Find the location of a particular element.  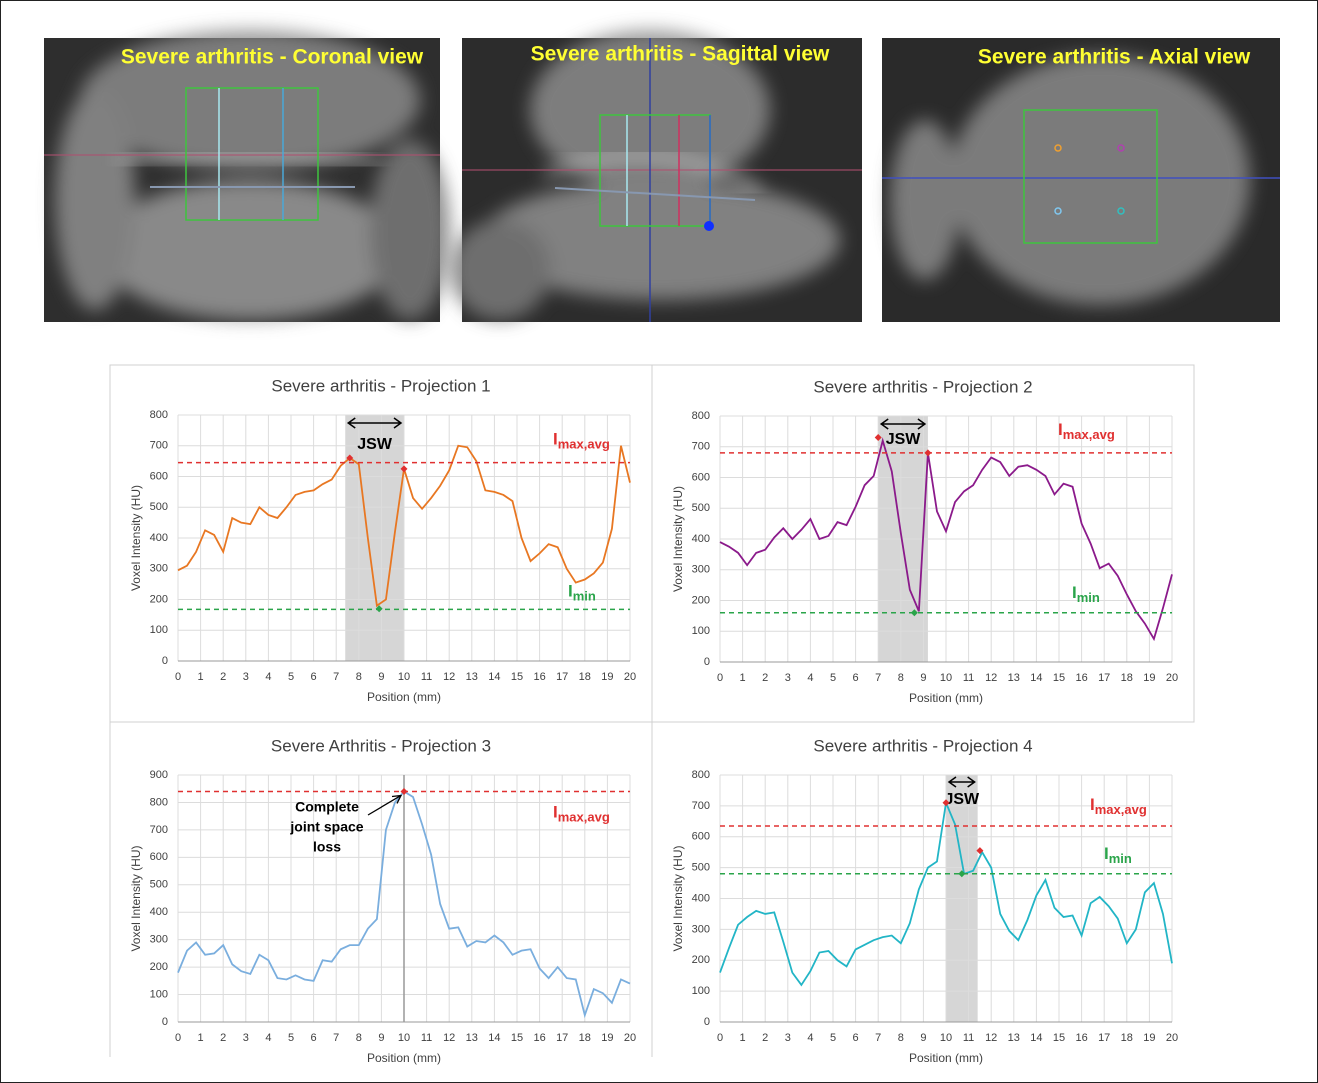

x-tick-label: 10 is located at coordinates (946, 678).